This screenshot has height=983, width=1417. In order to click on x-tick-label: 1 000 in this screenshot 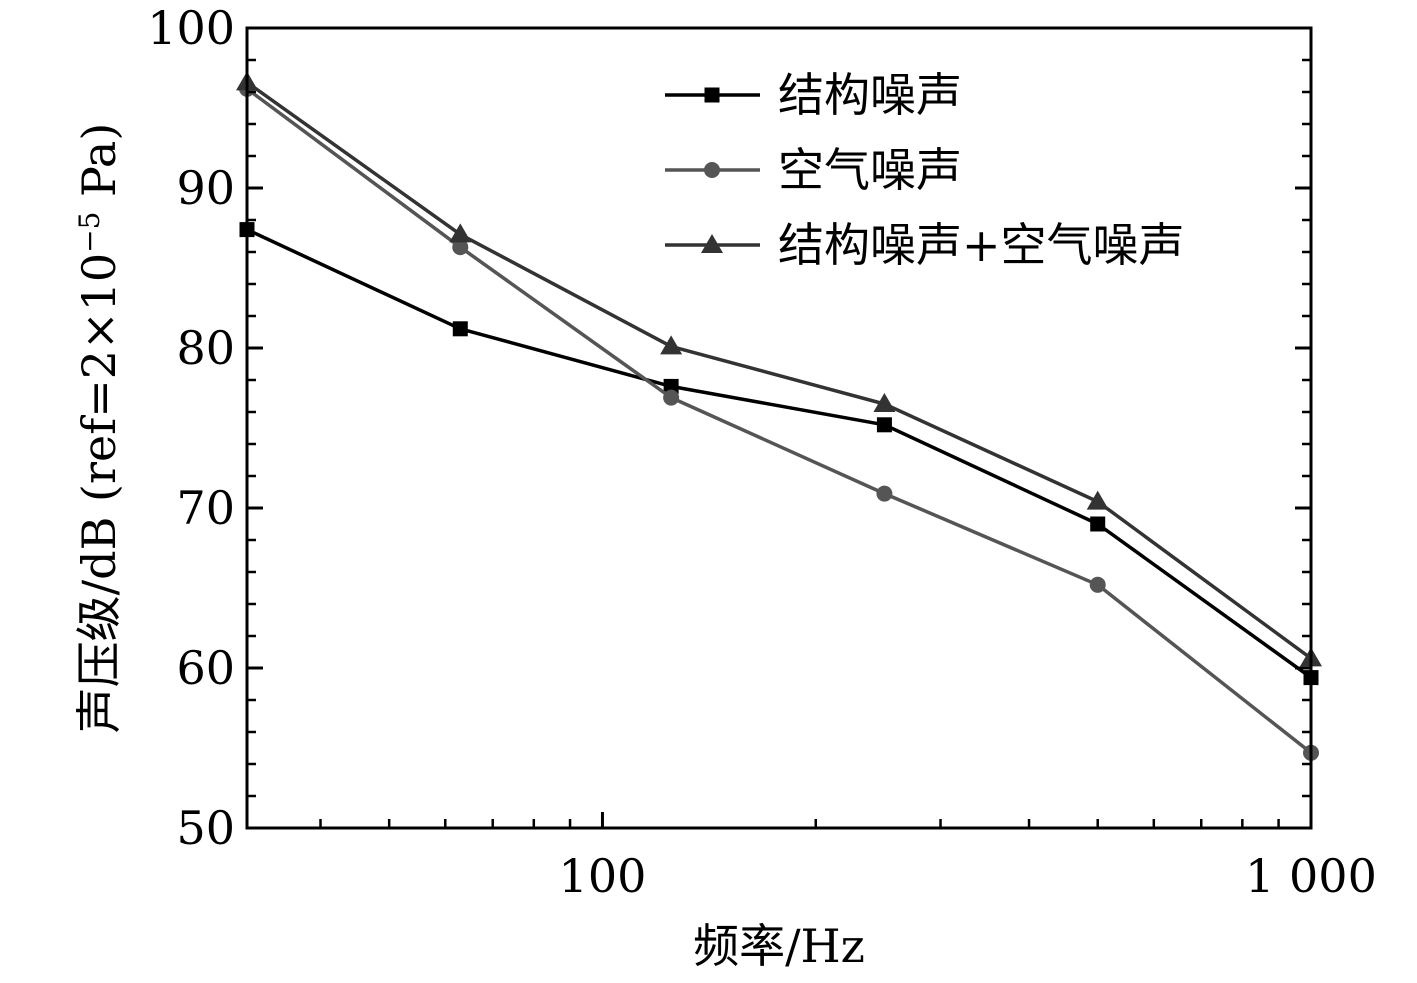, I will do `click(1311, 876)`.